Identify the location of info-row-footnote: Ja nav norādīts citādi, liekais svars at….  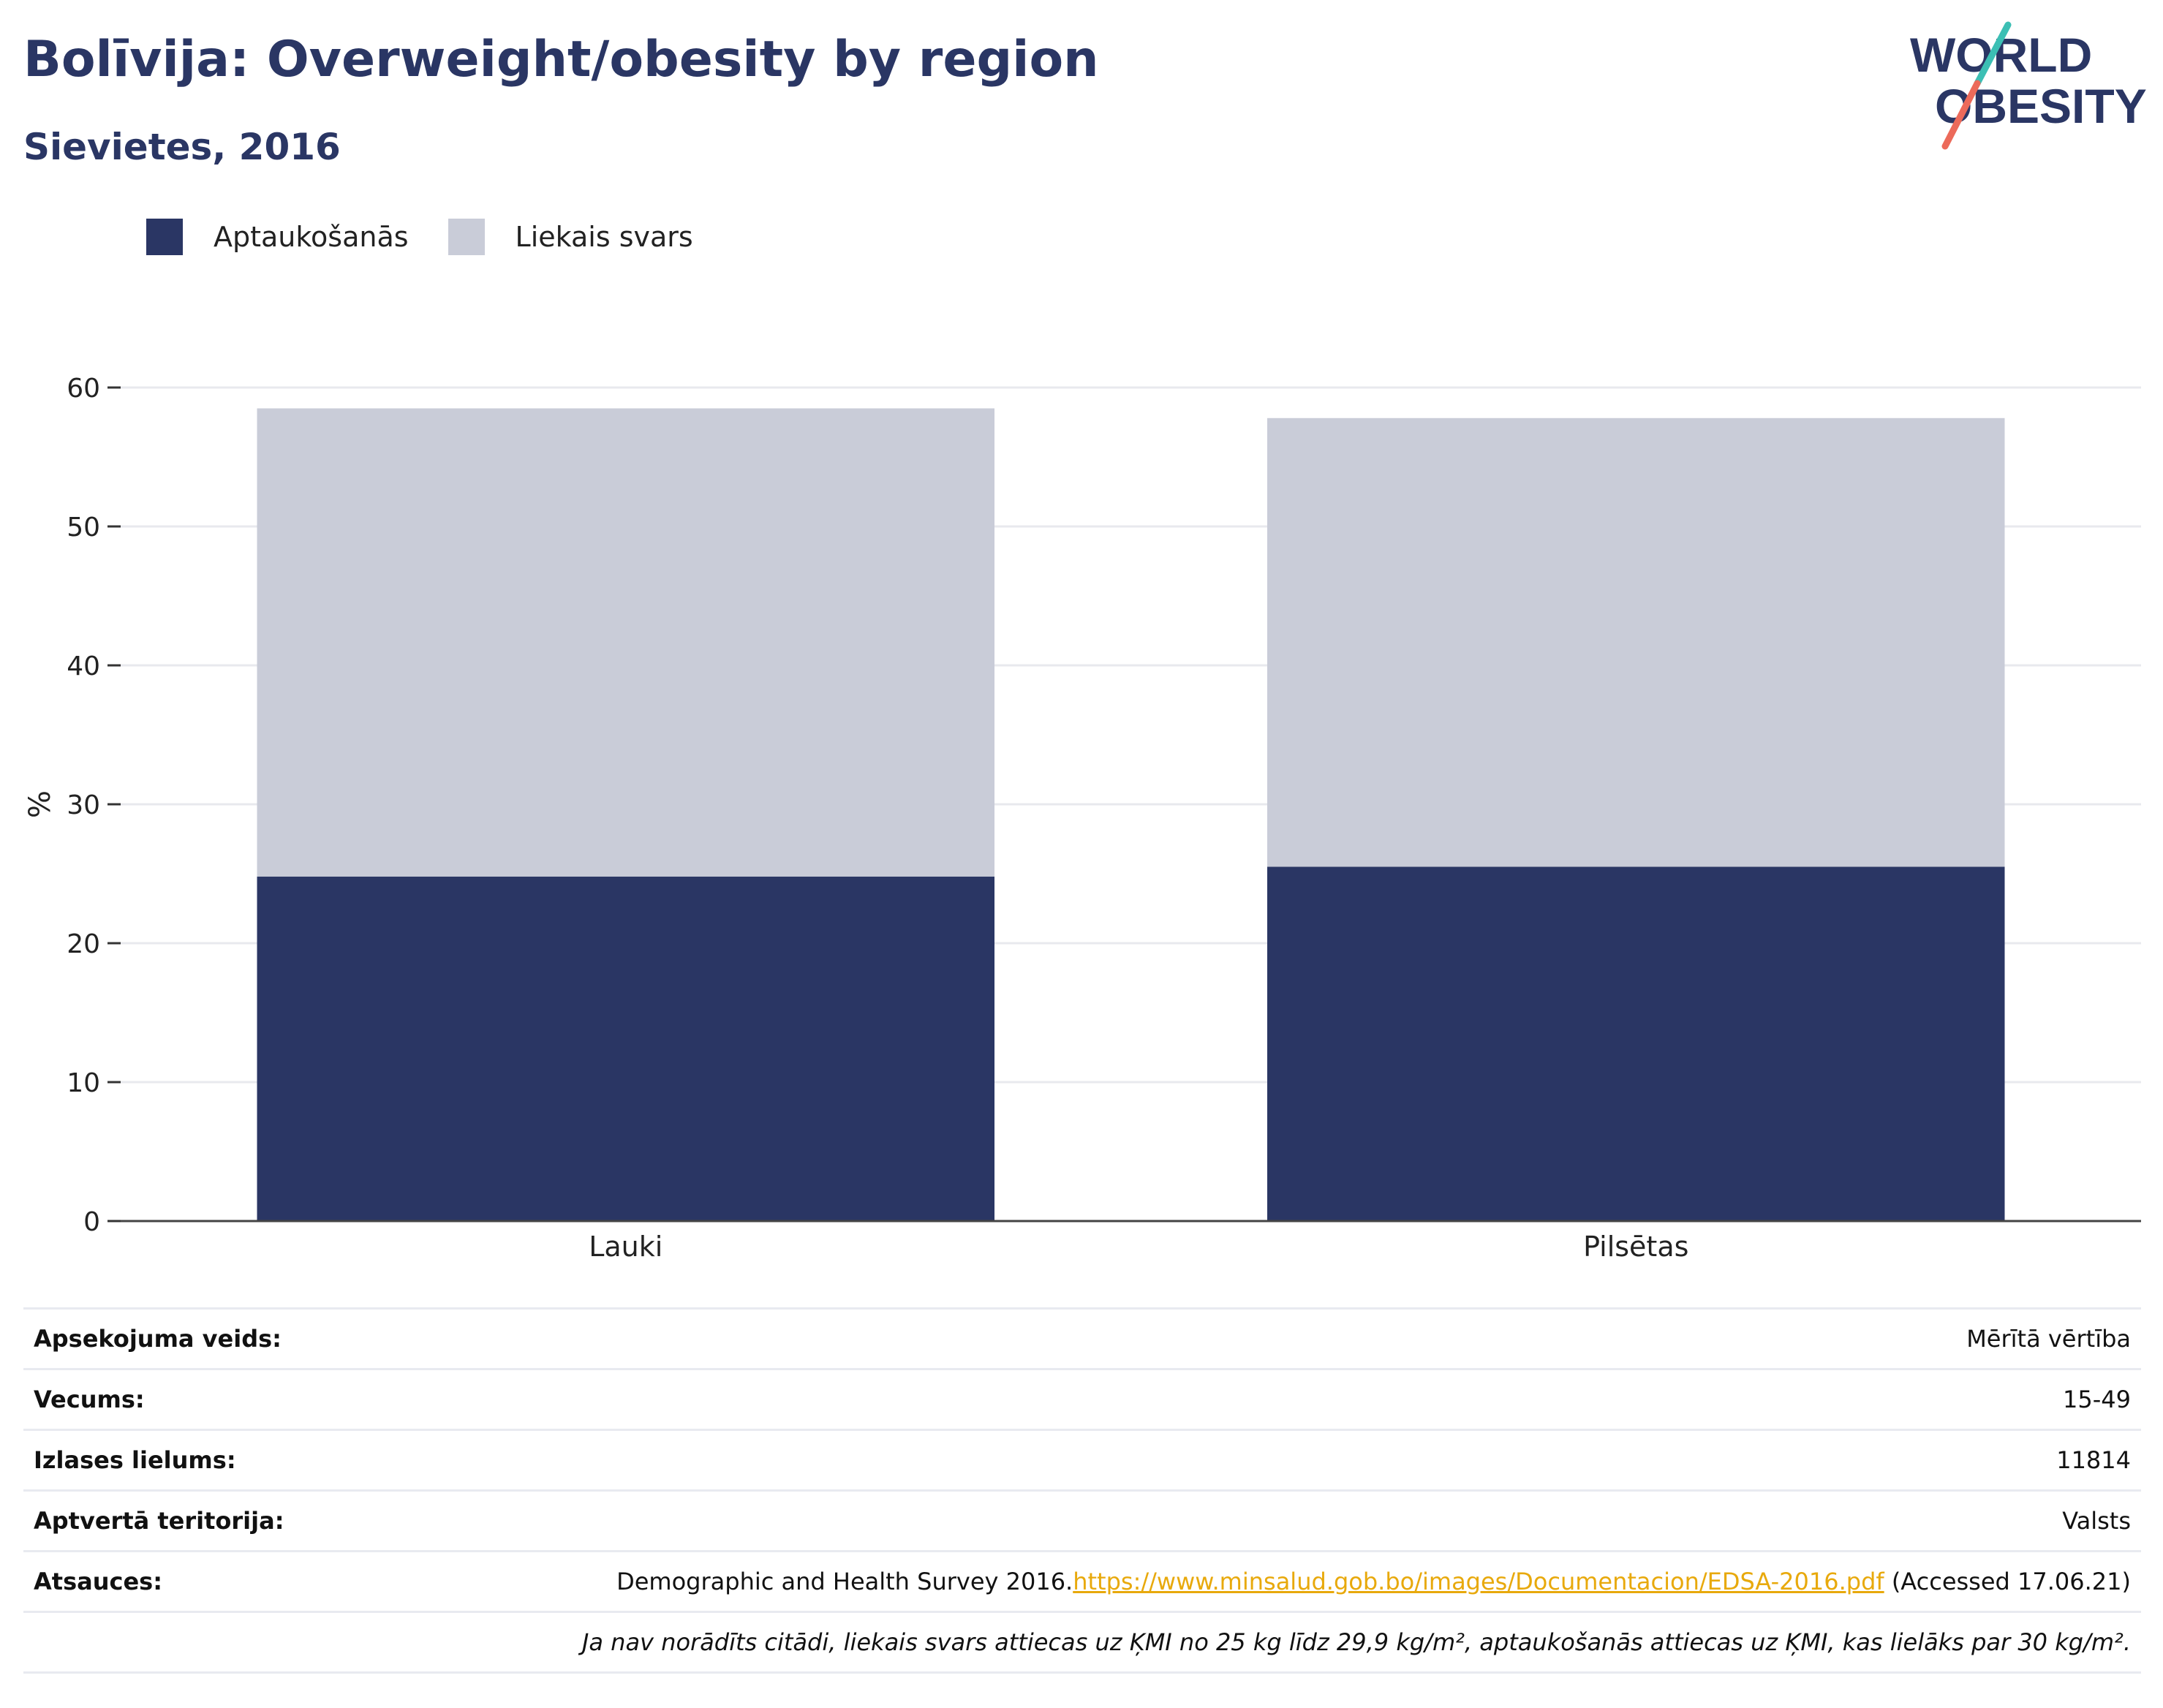
(1082, 1643).